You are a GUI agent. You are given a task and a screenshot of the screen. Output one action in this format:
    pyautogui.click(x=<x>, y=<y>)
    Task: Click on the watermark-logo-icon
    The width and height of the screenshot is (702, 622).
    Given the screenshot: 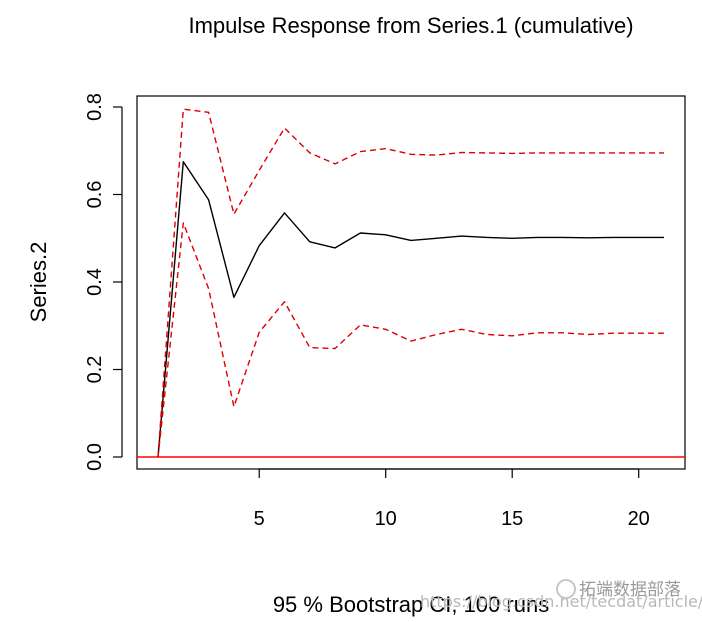 What is the action you would take?
    pyautogui.click(x=566, y=589)
    